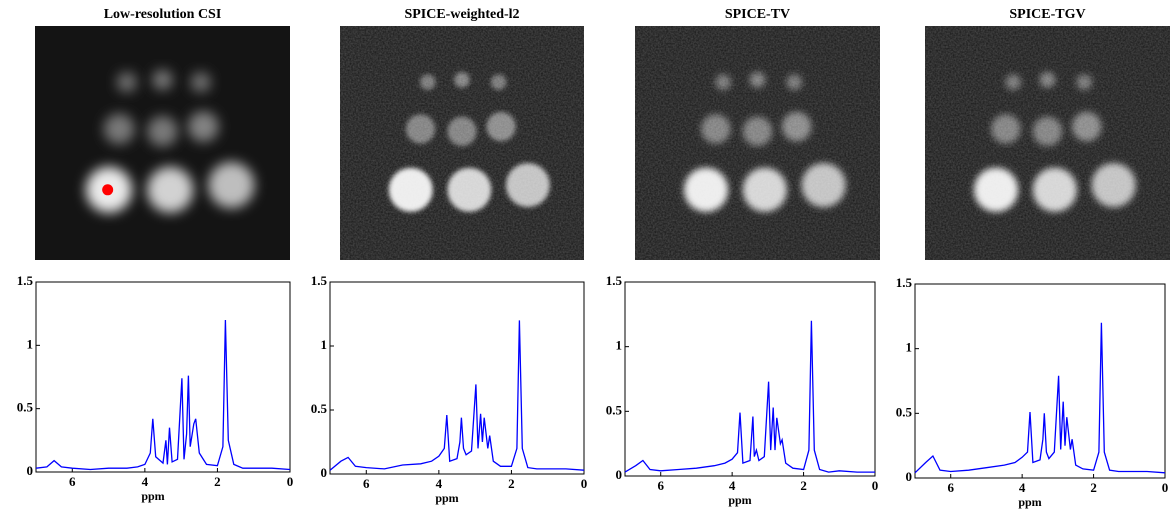 The width and height of the screenshot is (1172, 516). I want to click on voxel-marker, so click(108, 190).